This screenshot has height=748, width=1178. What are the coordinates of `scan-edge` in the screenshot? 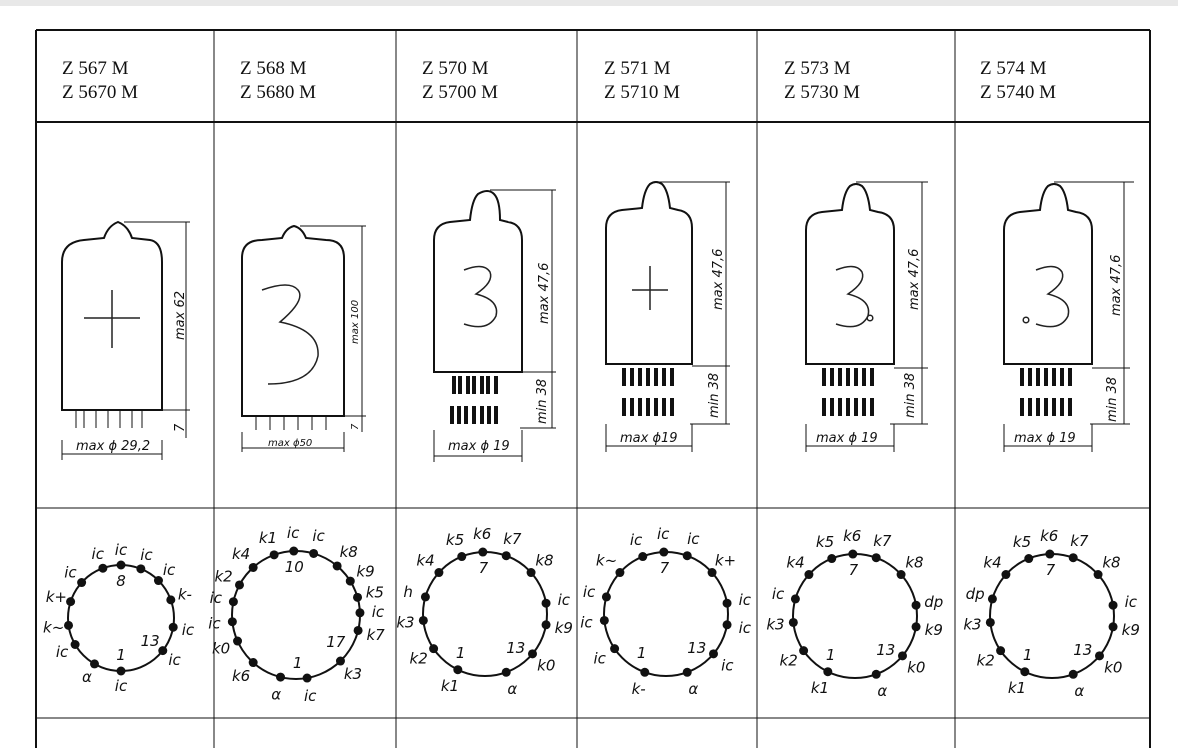 It's located at (589, 3).